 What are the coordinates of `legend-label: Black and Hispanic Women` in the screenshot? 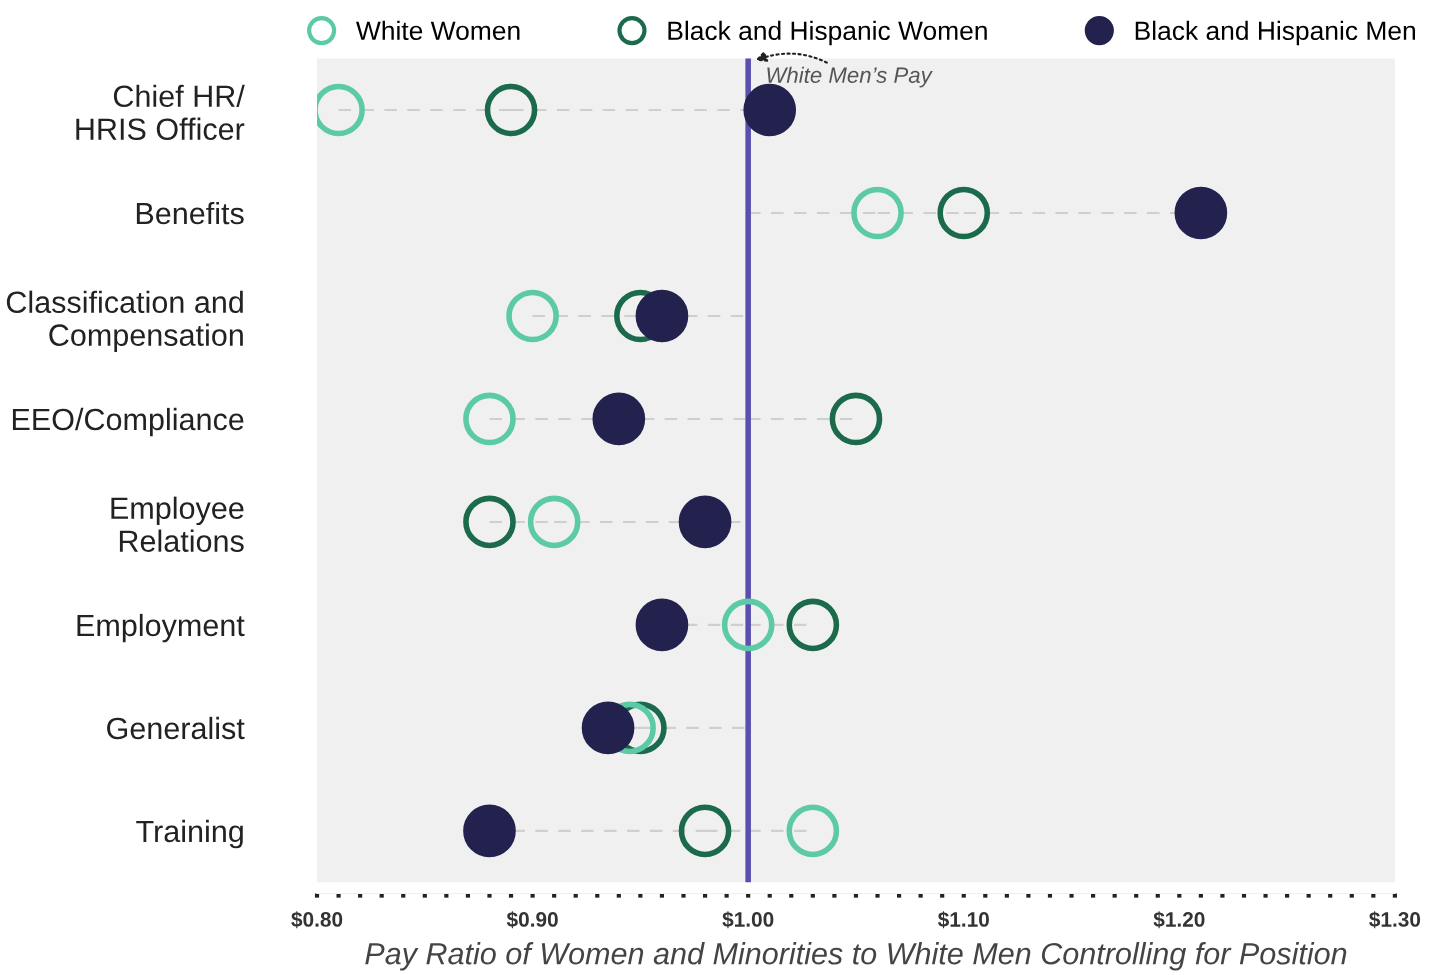 It's located at (827, 33).